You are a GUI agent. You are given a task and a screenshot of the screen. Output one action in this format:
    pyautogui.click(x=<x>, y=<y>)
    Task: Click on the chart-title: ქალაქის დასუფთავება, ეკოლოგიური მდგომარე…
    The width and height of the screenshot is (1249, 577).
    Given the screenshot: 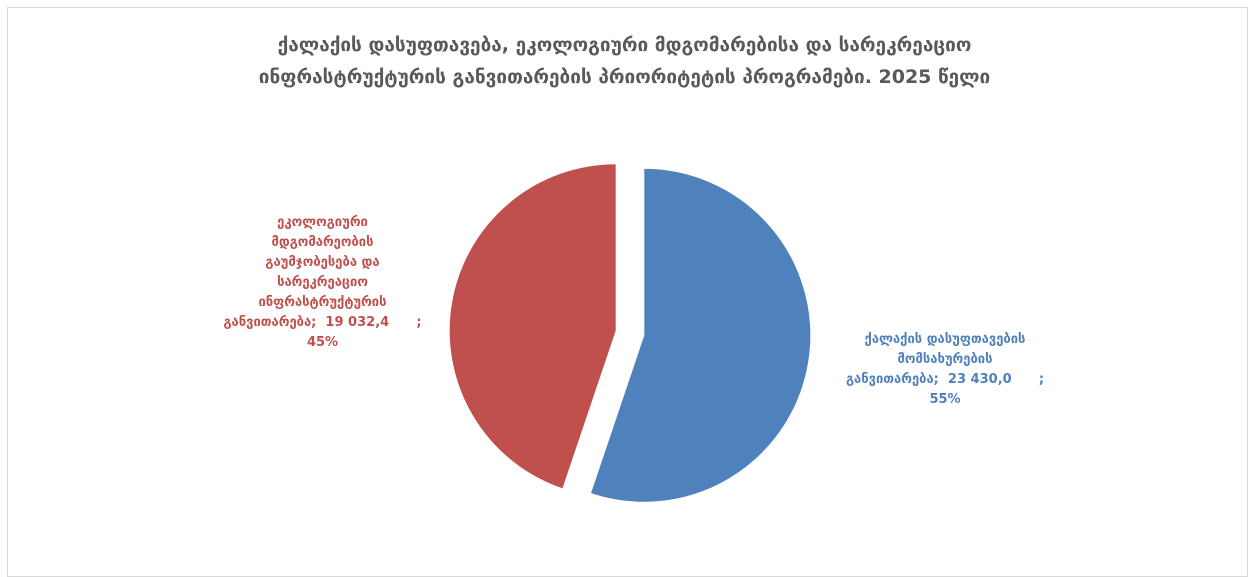 What is the action you would take?
    pyautogui.click(x=624, y=61)
    